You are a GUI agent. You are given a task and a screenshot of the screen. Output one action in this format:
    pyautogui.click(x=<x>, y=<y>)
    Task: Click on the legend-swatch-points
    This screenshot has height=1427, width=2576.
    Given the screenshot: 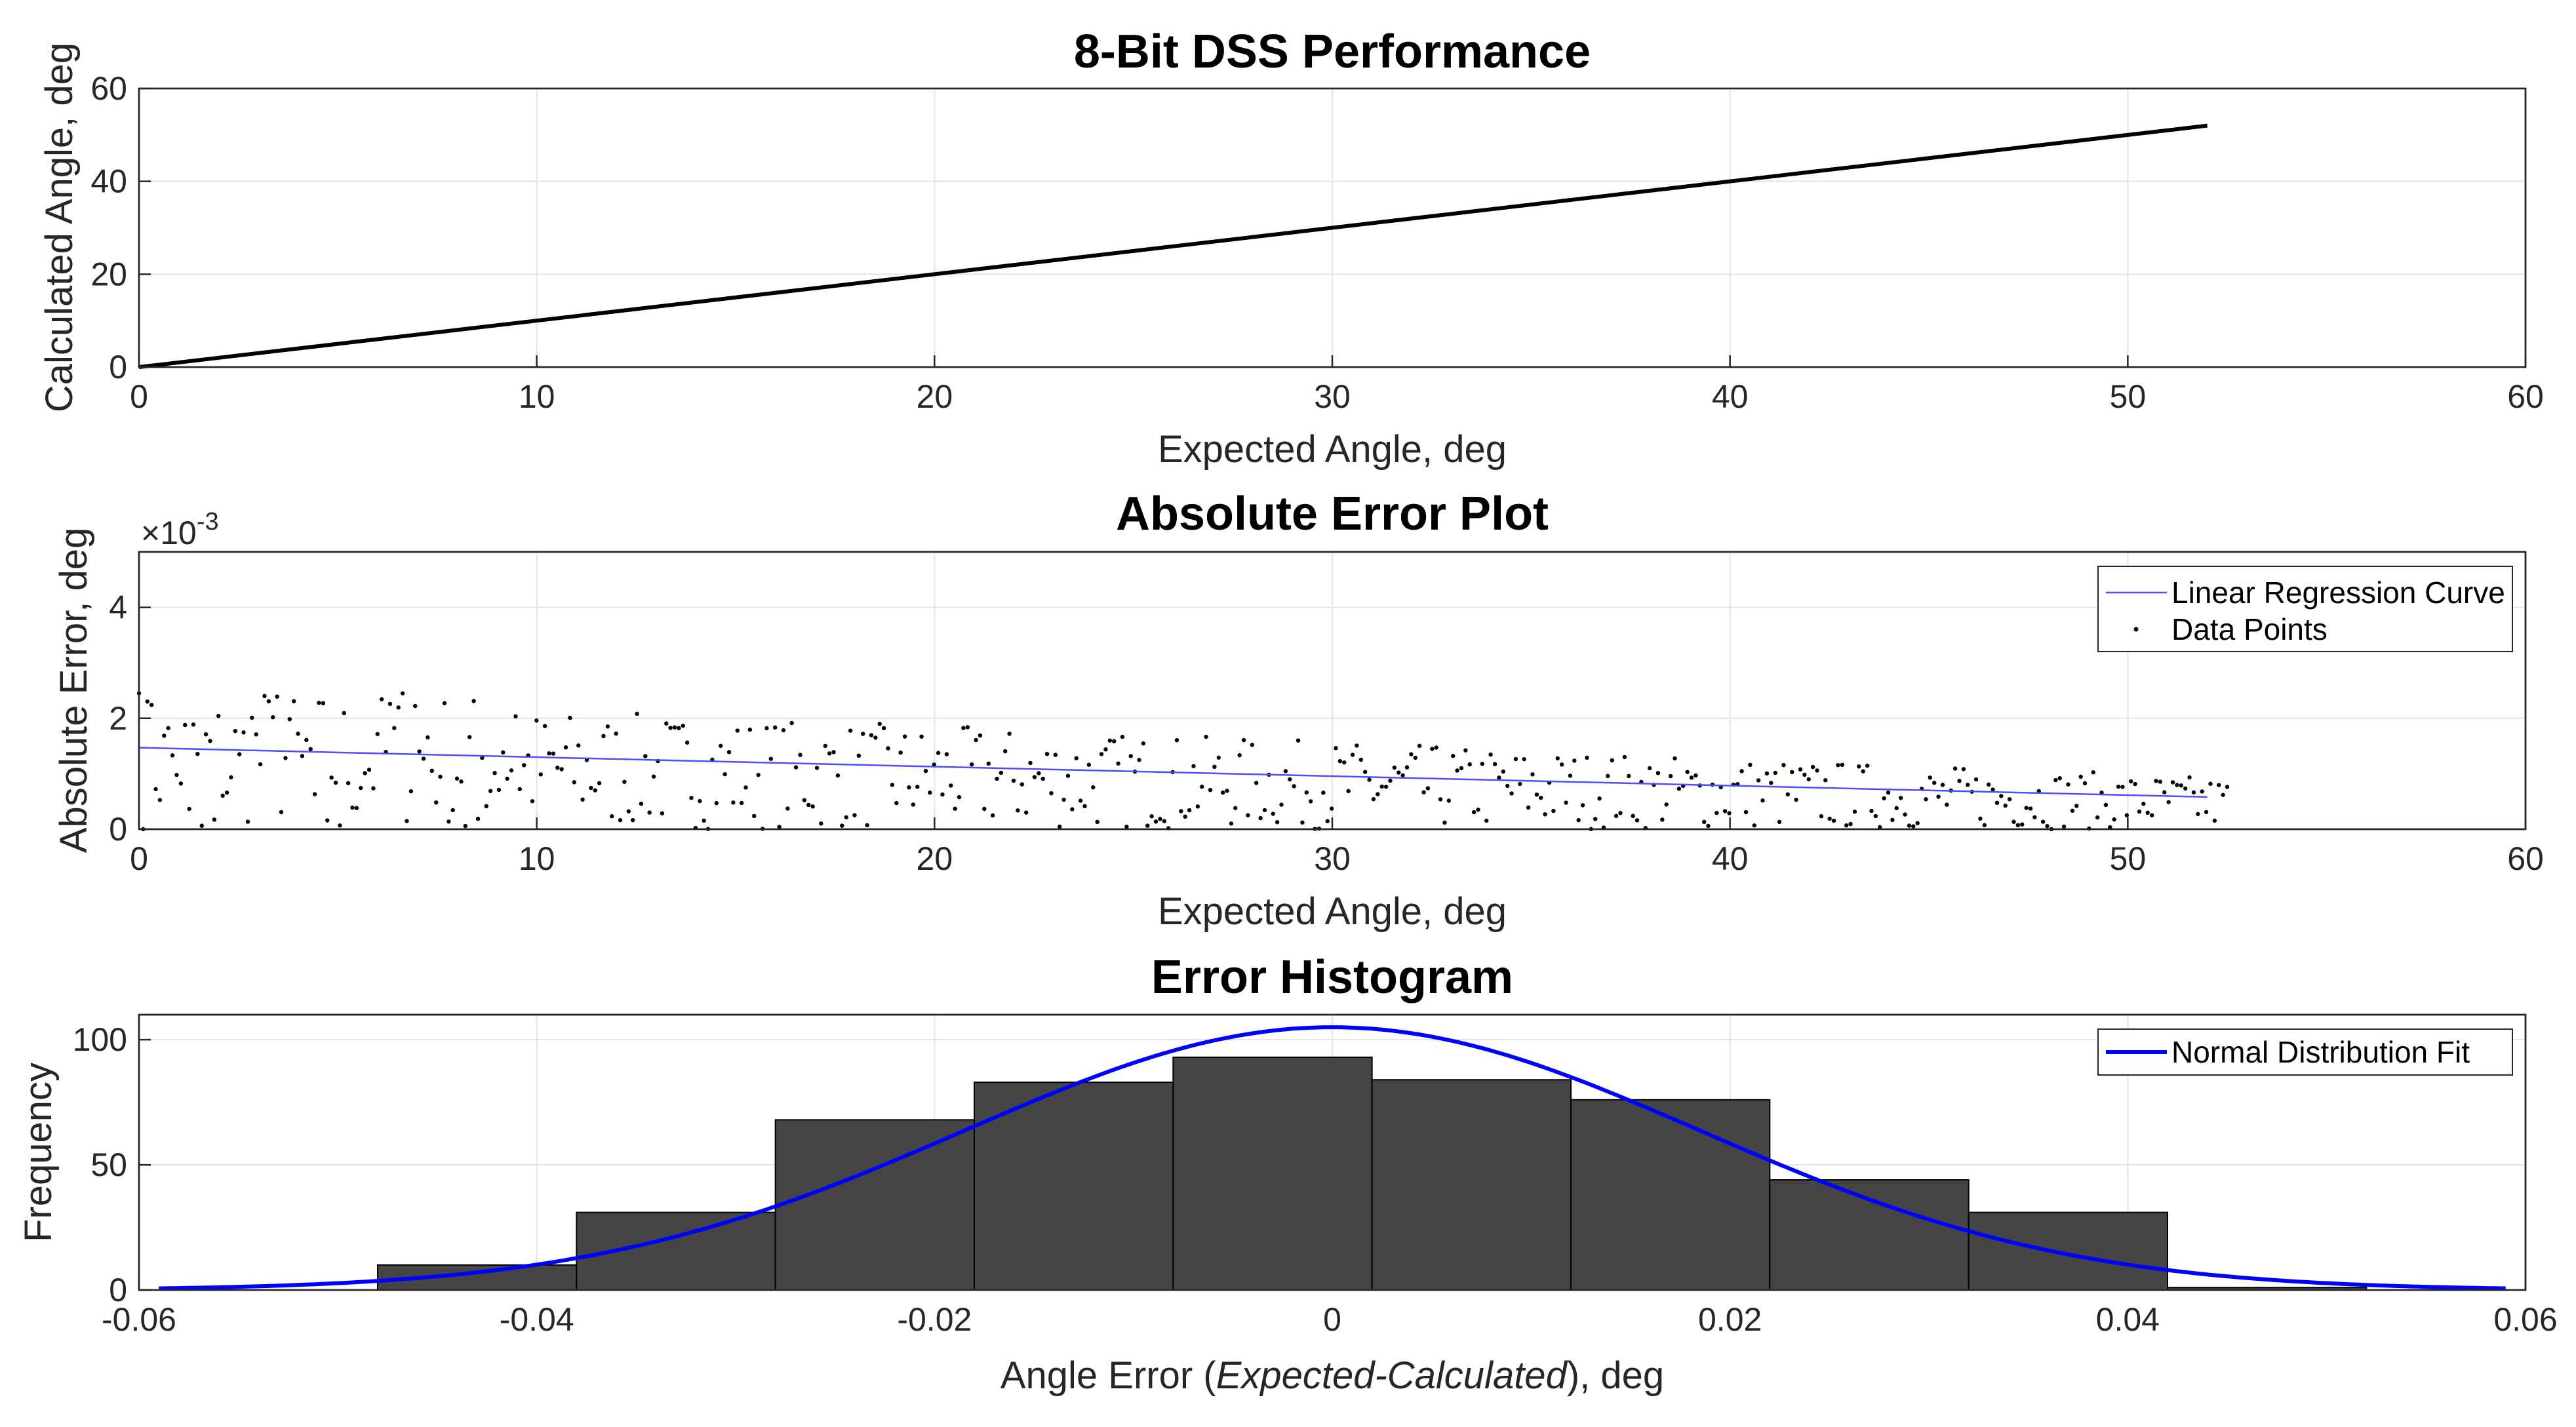 What is the action you would take?
    pyautogui.click(x=2136, y=629)
    